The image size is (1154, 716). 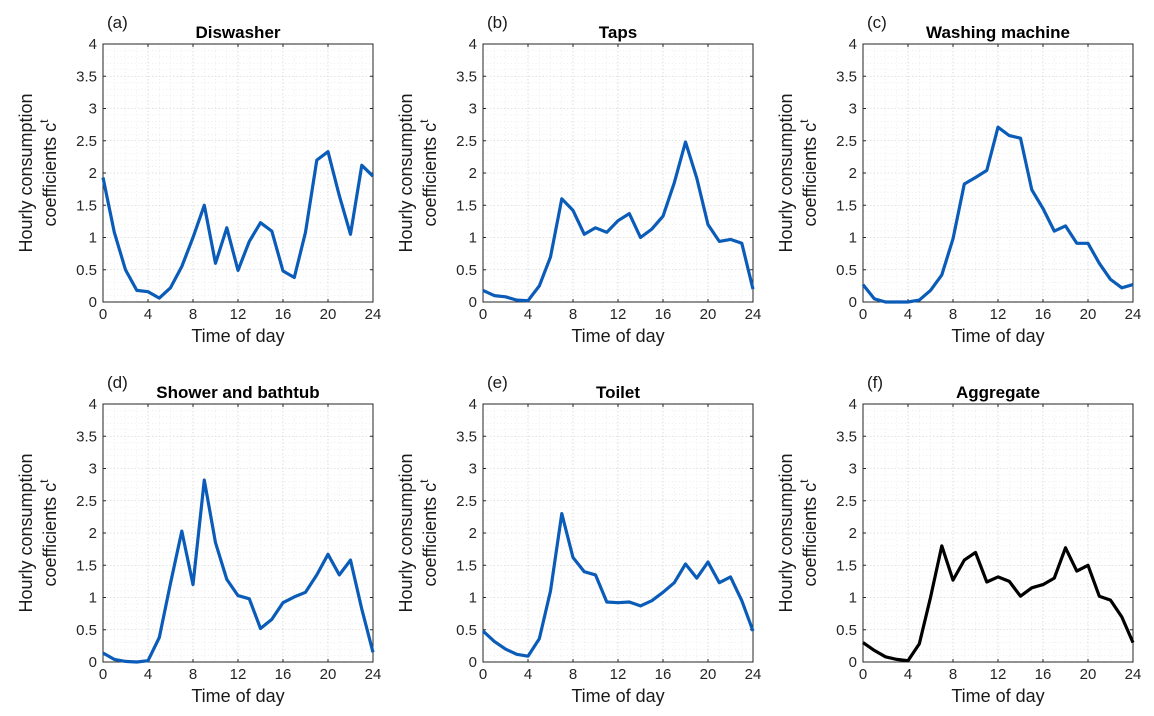 What do you see at coordinates (618, 32) in the screenshot?
I see `panel-title: Taps` at bounding box center [618, 32].